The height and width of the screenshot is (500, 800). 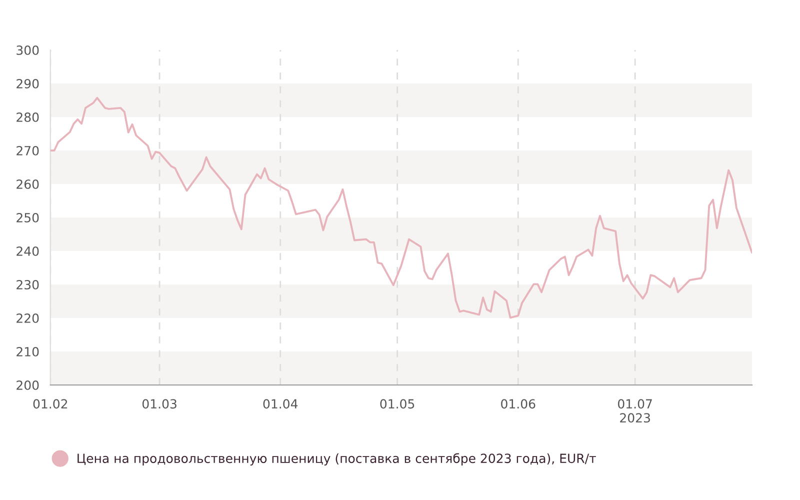 What do you see at coordinates (159, 404) in the screenshot?
I see `x-tick-label: 01.03` at bounding box center [159, 404].